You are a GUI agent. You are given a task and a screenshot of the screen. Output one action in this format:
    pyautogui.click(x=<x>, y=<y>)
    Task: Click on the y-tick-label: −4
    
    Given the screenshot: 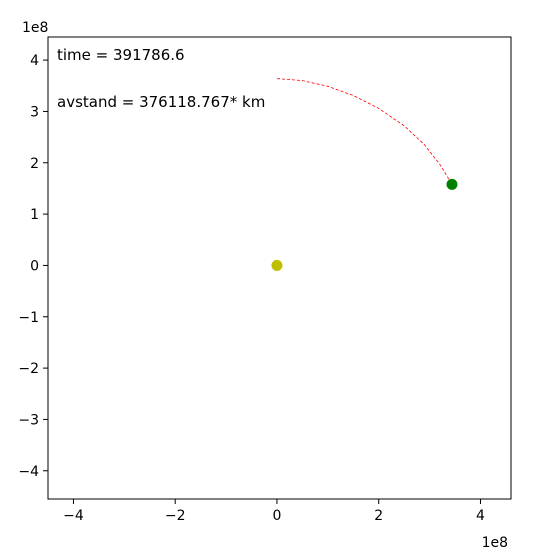 What is the action you would take?
    pyautogui.click(x=28, y=472)
    